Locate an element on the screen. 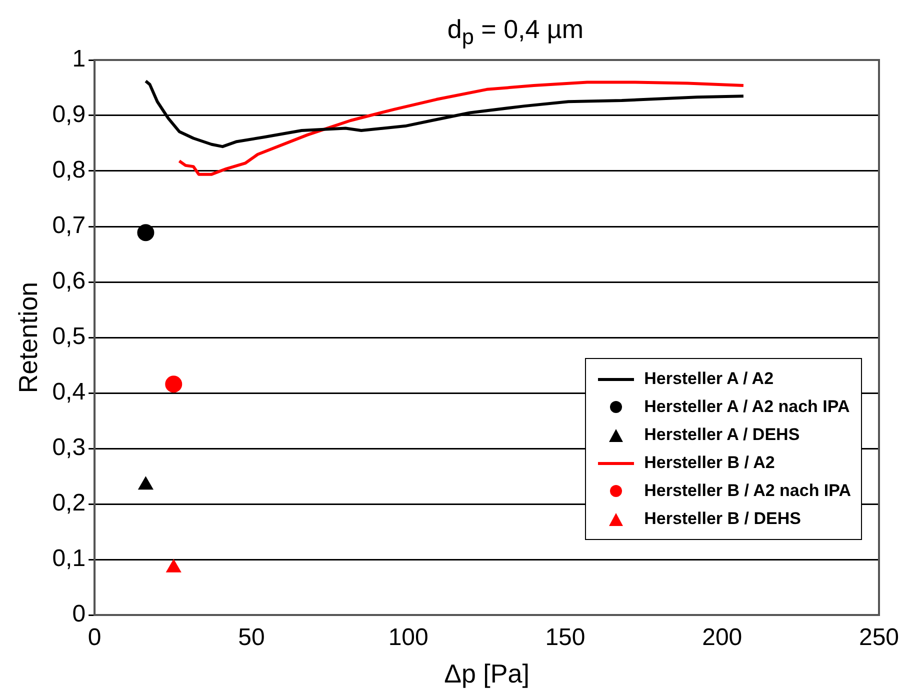 The image size is (907, 695). x-tick-label: 50 is located at coordinates (251, 638).